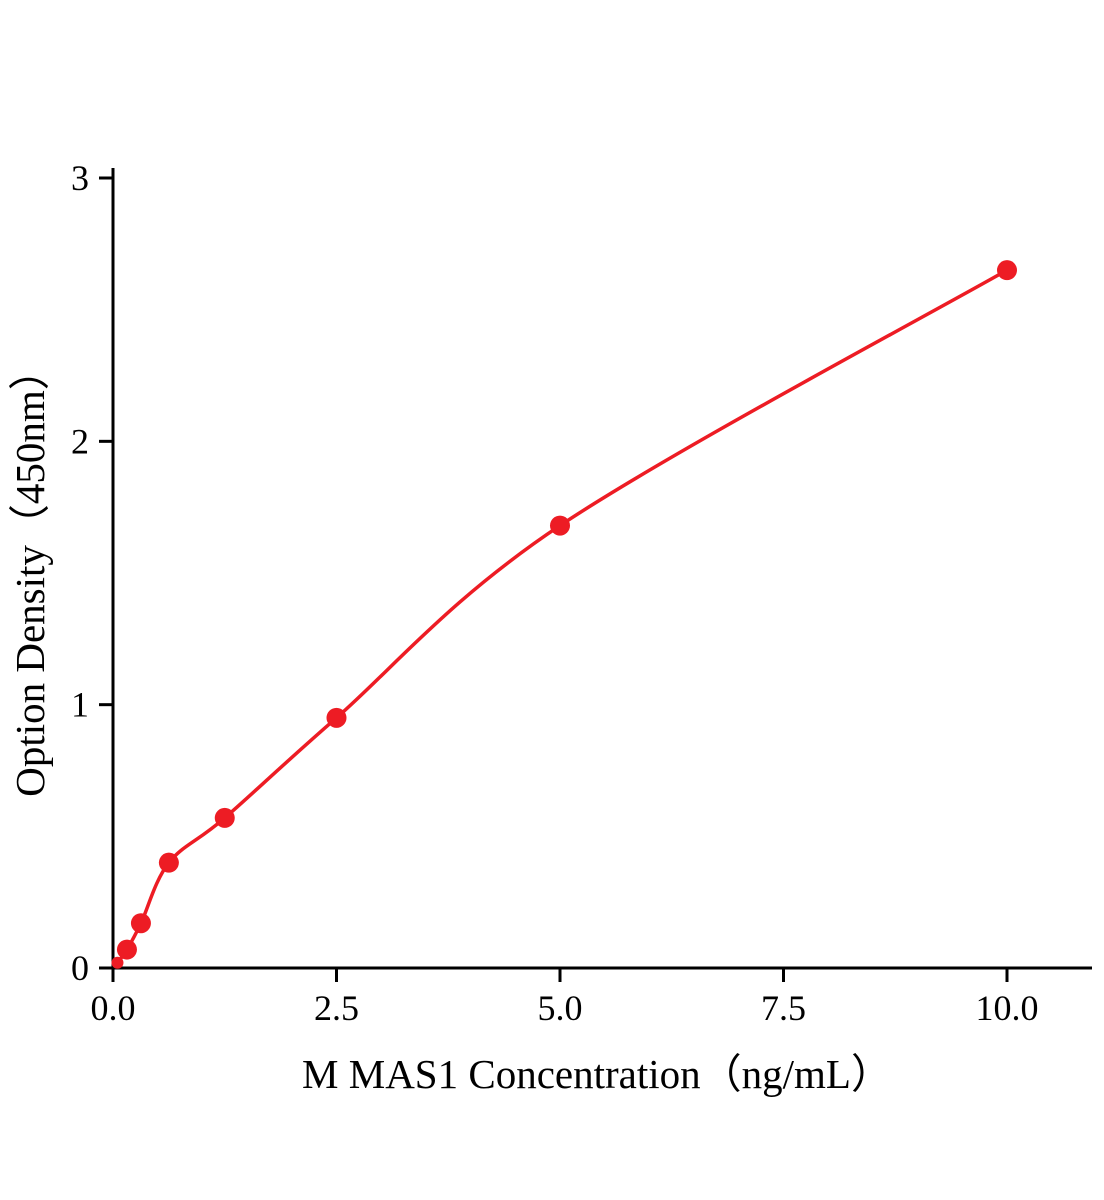 The width and height of the screenshot is (1104, 1200). What do you see at coordinates (80, 441) in the screenshot?
I see `y-tick-label: 2` at bounding box center [80, 441].